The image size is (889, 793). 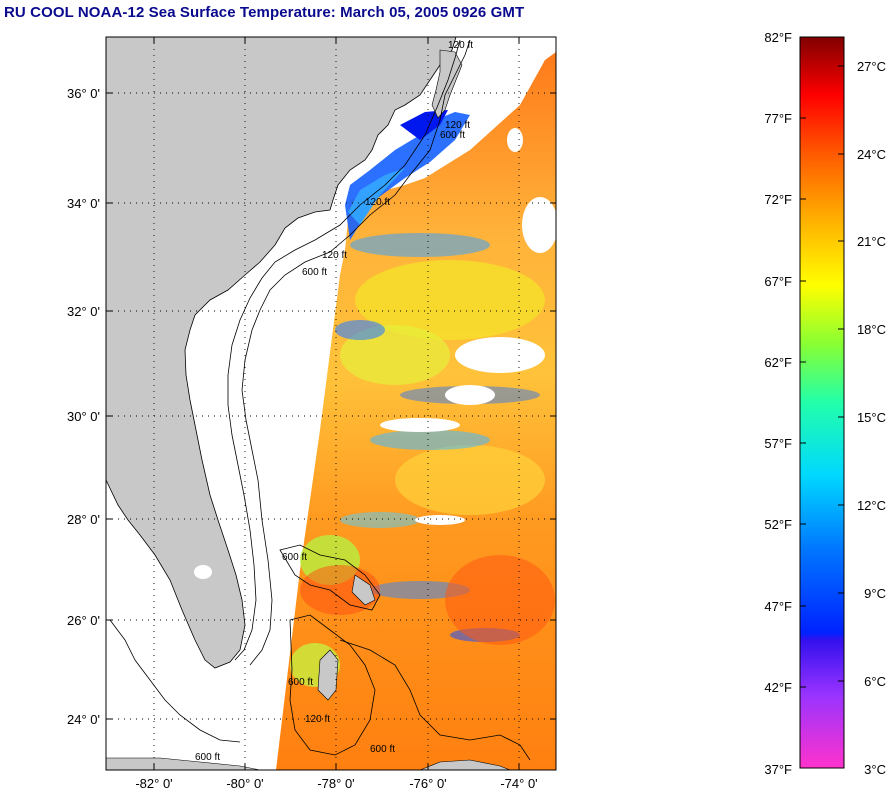 What do you see at coordinates (871, 154) in the screenshot?
I see `celsius-label: 24°C` at bounding box center [871, 154].